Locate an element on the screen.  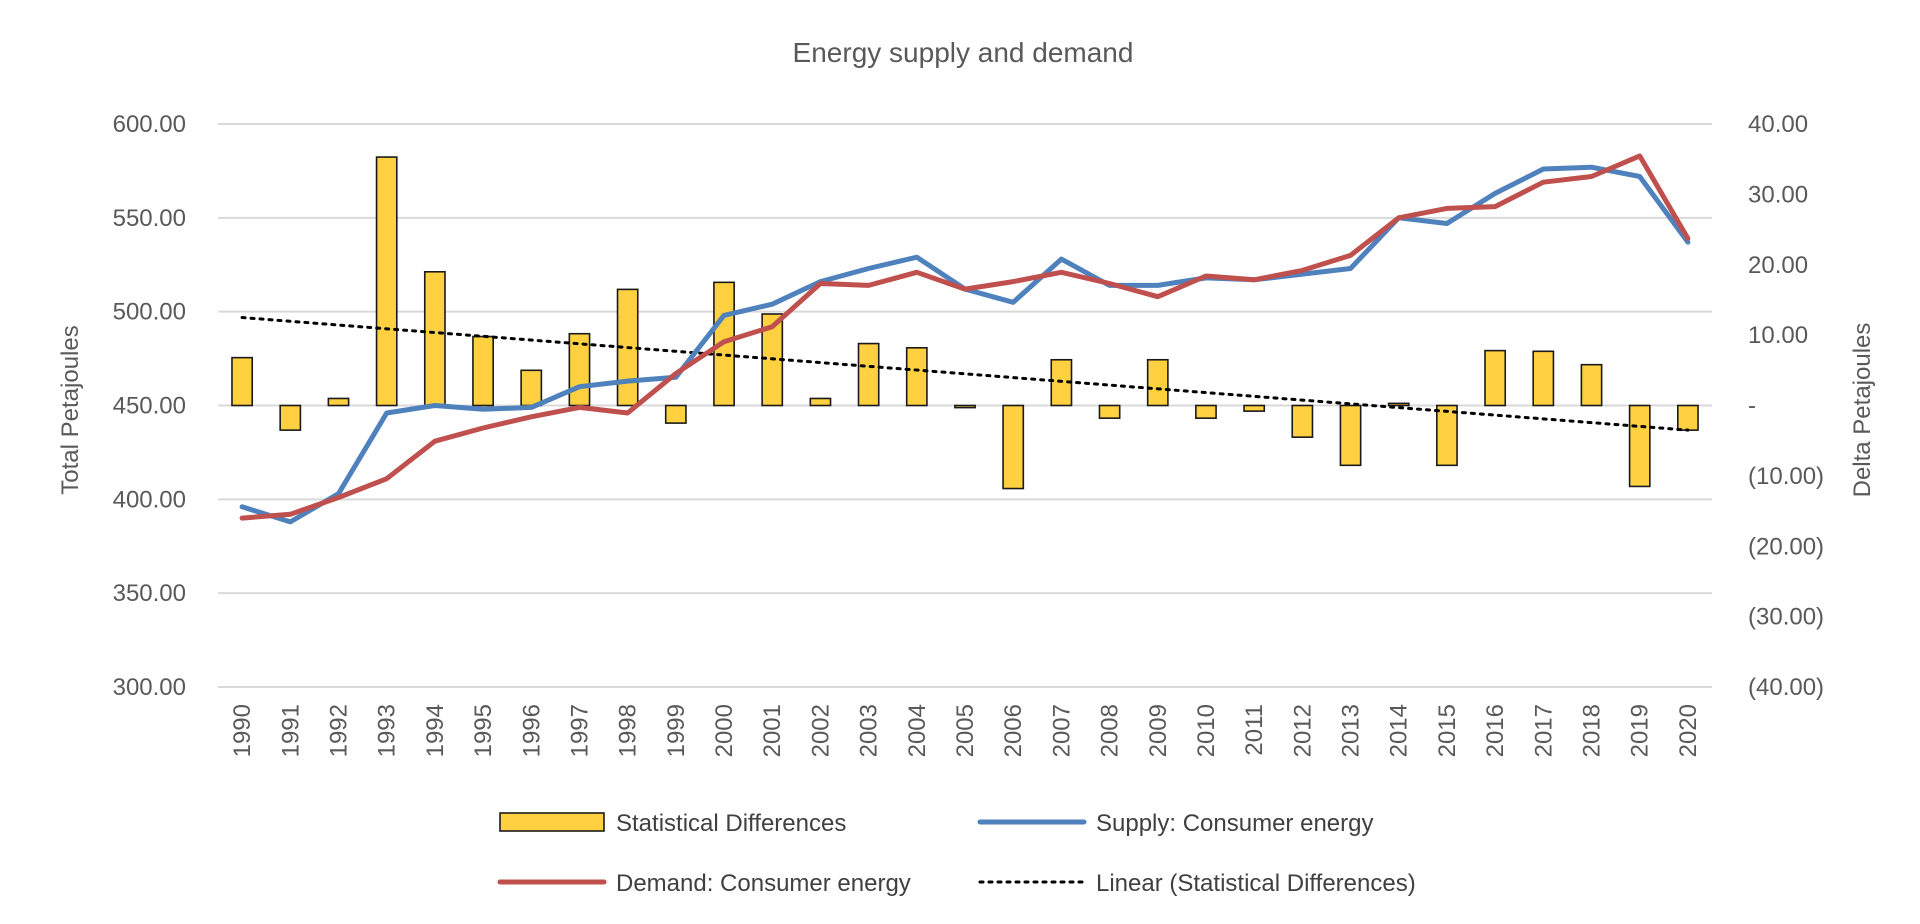
x-tick-label: 1997 is located at coordinates (579, 730).